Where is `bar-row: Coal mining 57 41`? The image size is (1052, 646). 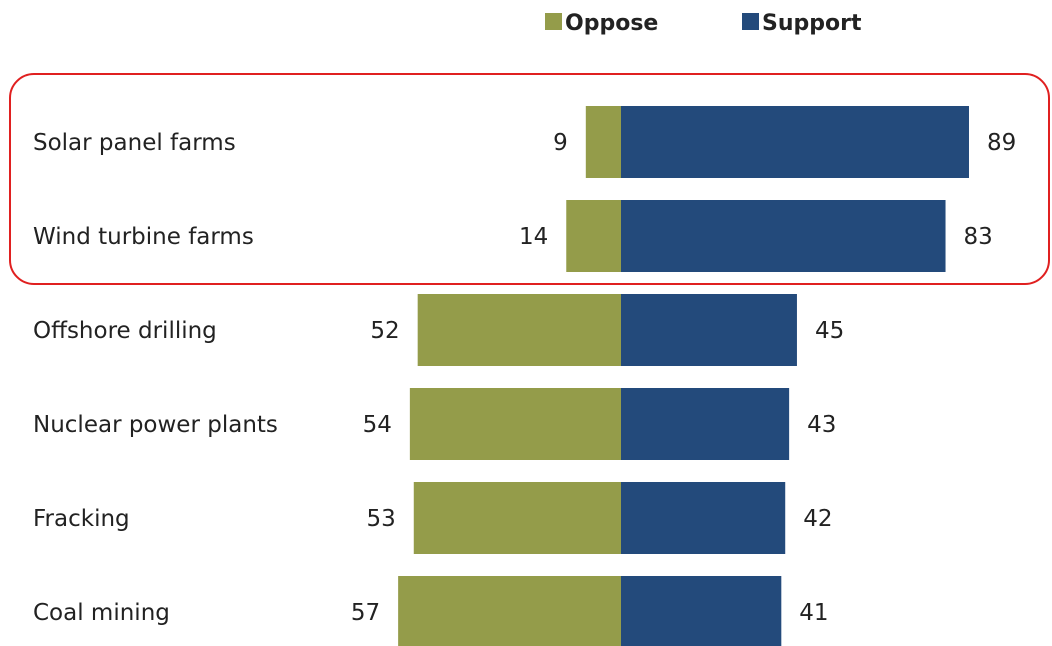 bar-row: Coal mining 57 41 is located at coordinates (431, 611).